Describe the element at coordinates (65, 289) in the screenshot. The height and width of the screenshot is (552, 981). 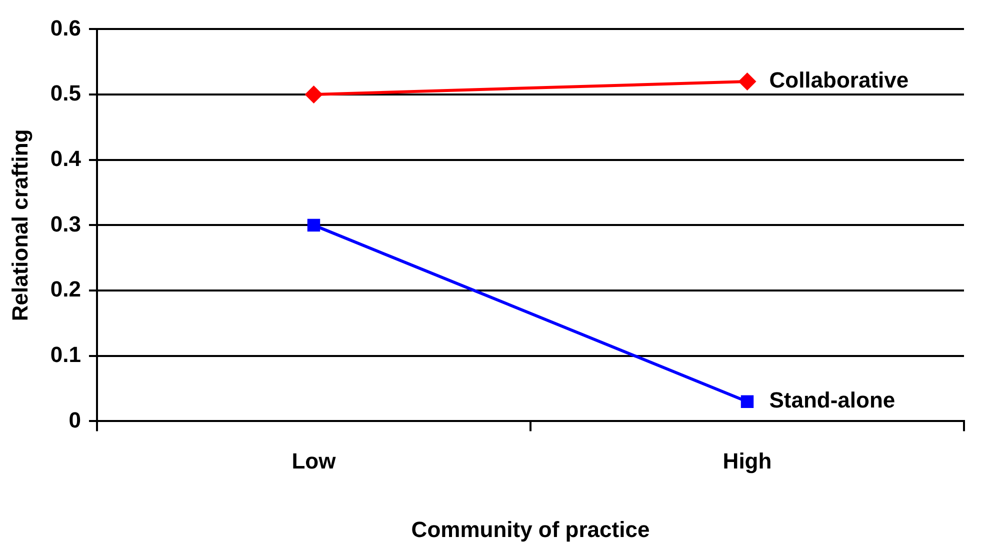
I see `y-tick-label: 0.2` at that location.